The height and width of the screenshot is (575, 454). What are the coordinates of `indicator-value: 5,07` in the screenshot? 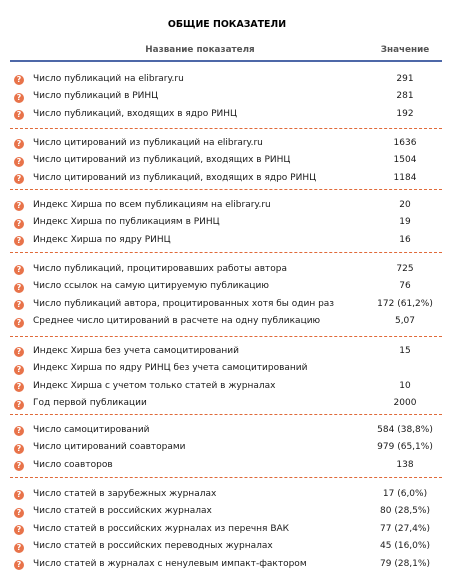 It's located at (405, 321).